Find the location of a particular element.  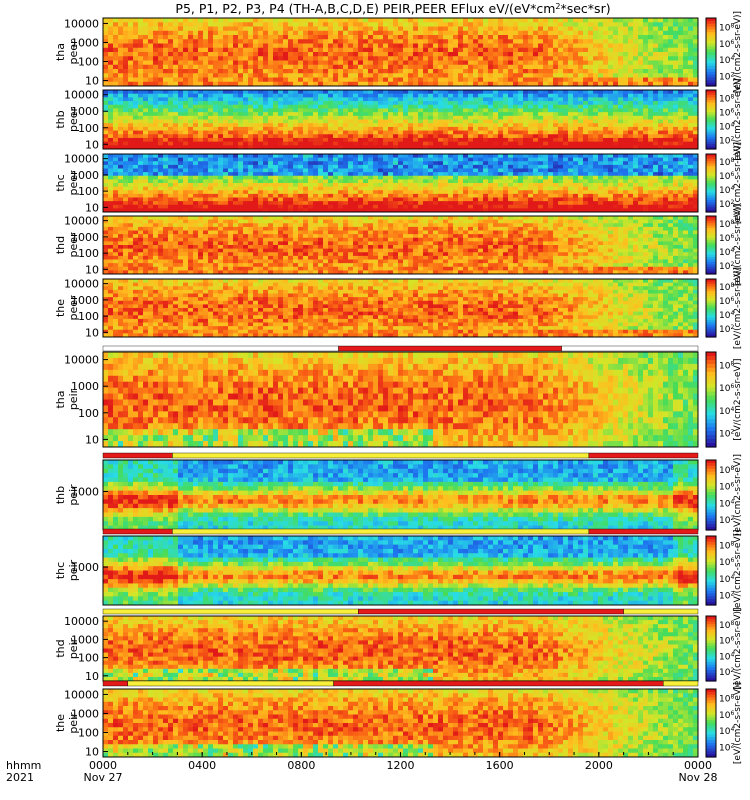

panel-probe-label: tha is located at coordinates (60, 52).